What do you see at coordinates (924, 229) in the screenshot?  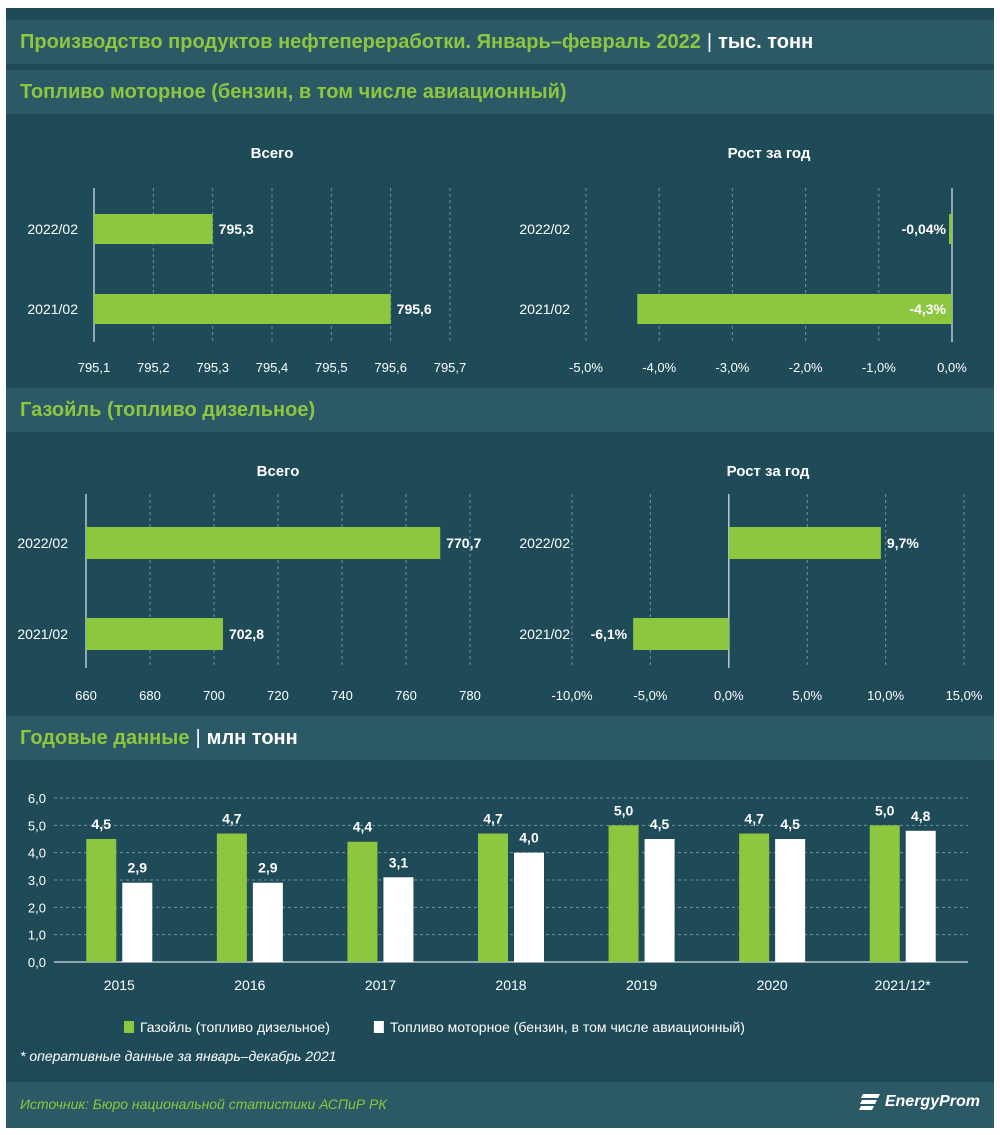 I see `value-label: -0,04%` at bounding box center [924, 229].